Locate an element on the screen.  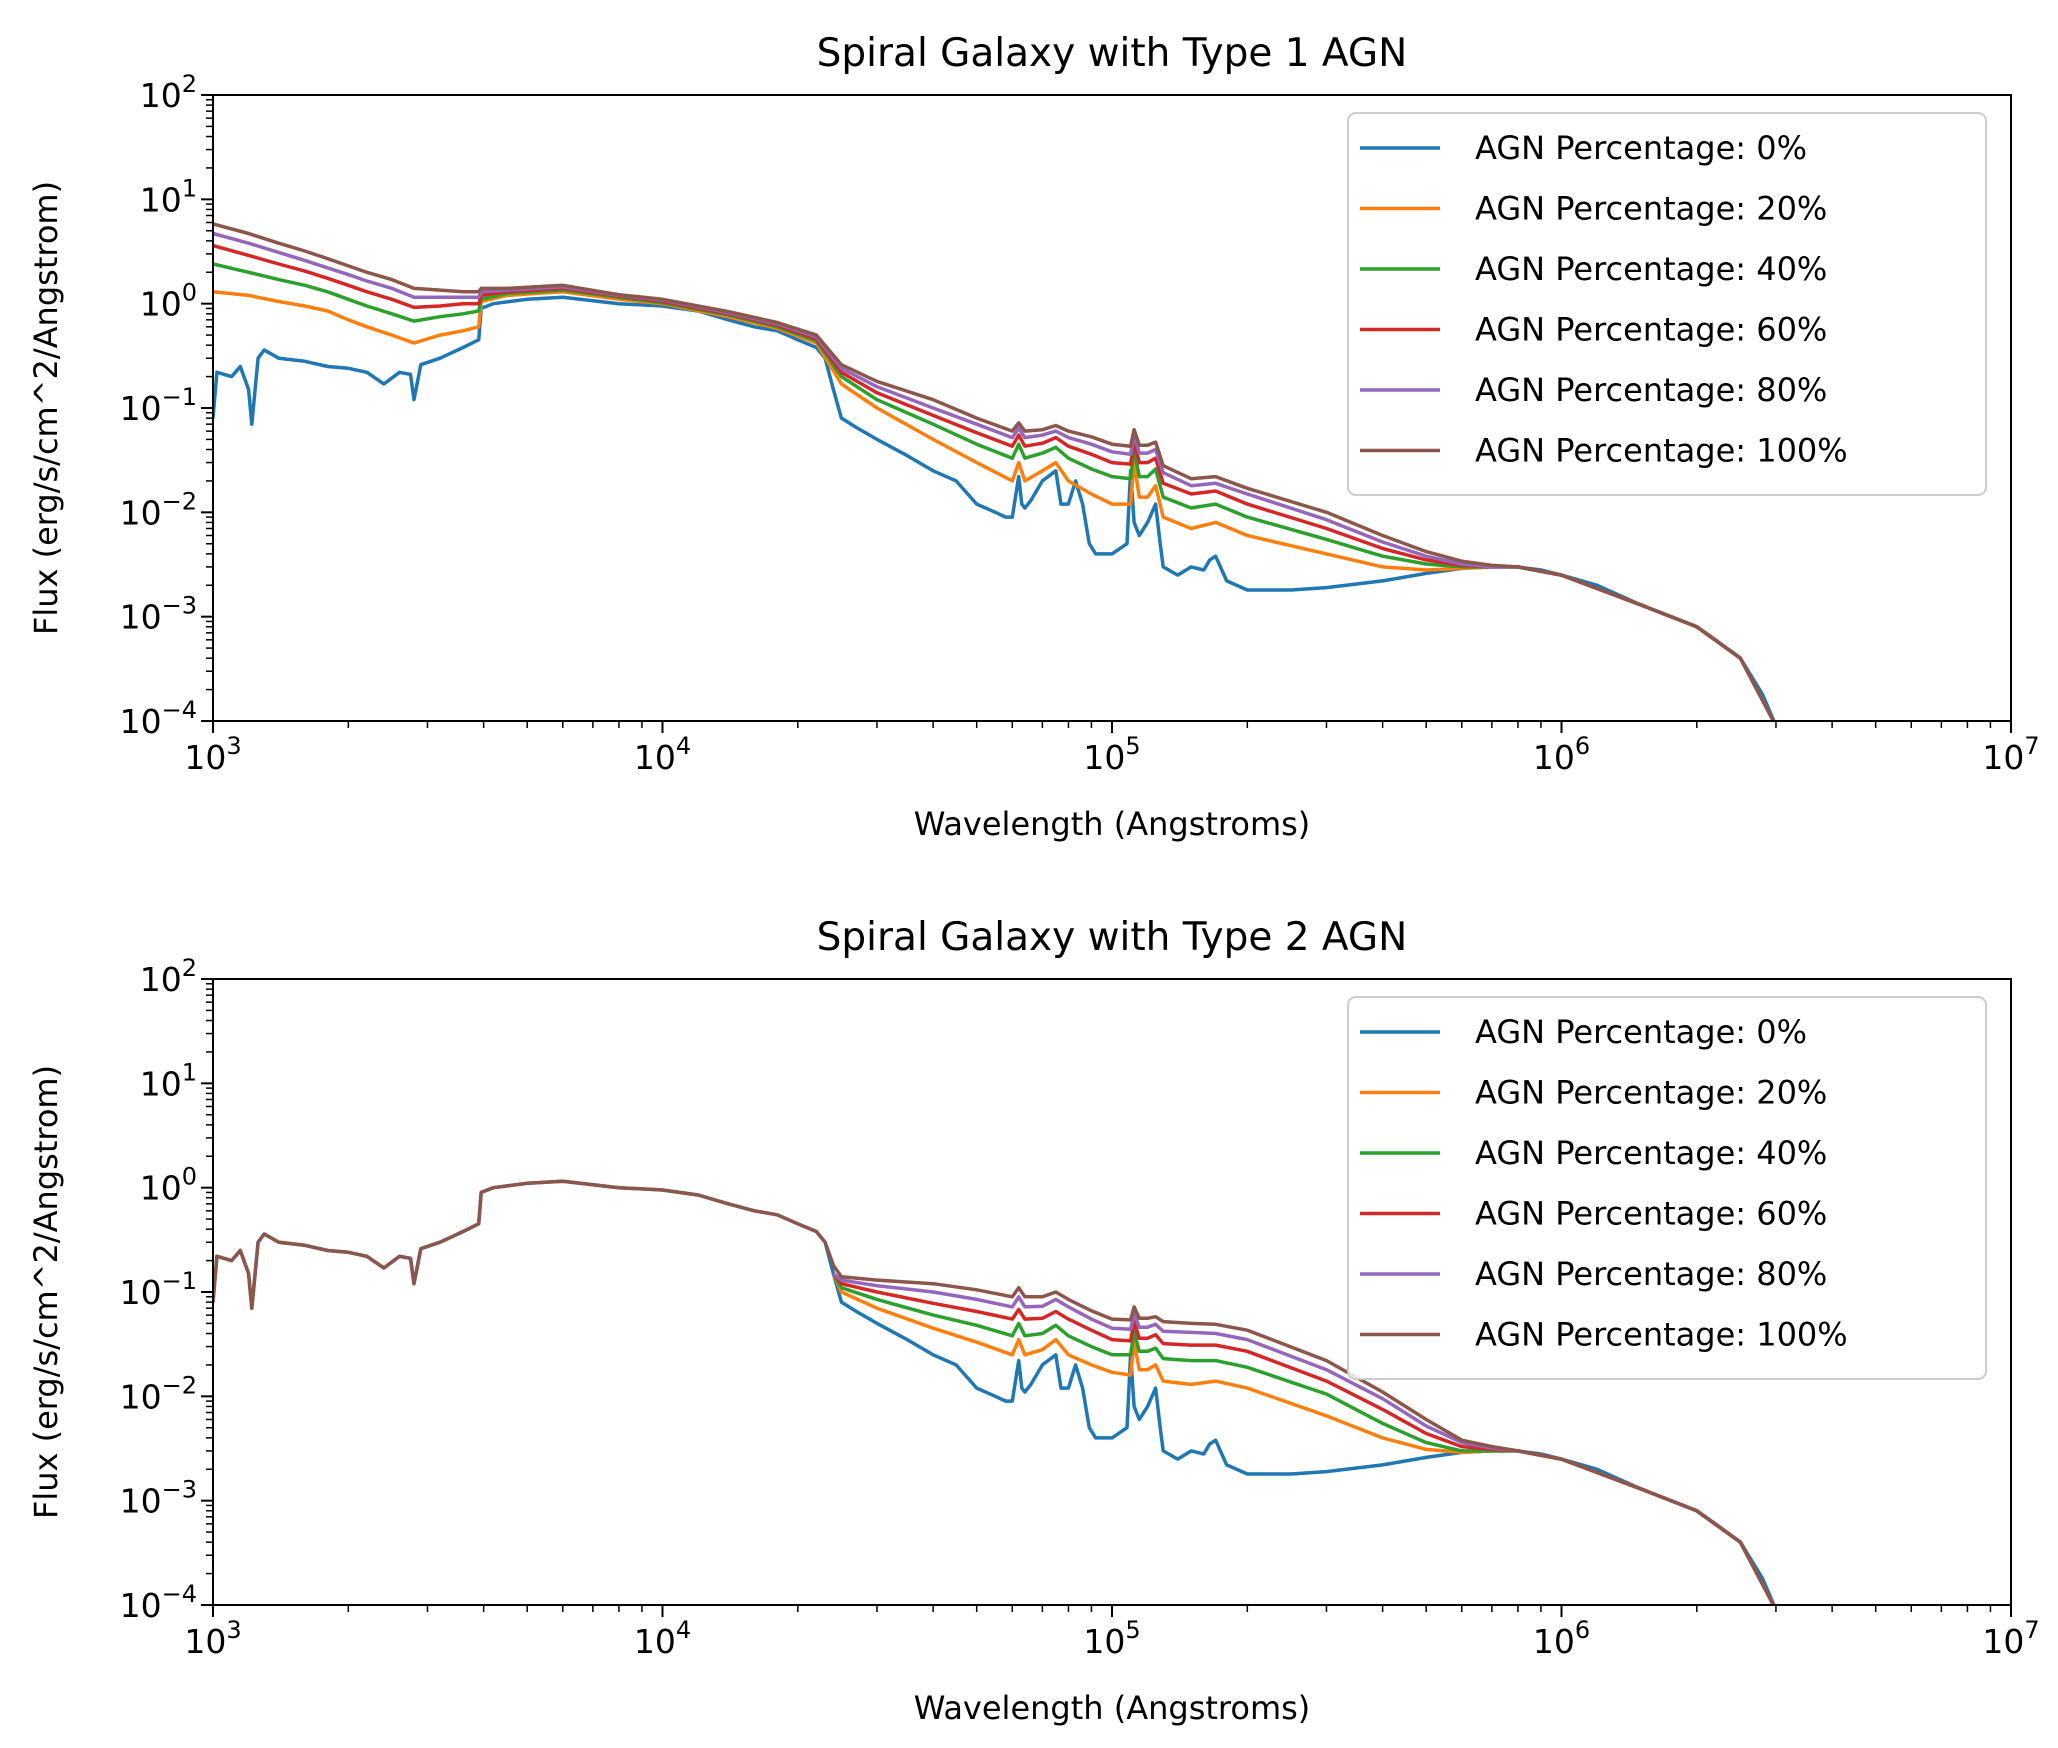
chart-title: Spiral Galaxy with Type 1 AGN is located at coordinates (1112, 53).